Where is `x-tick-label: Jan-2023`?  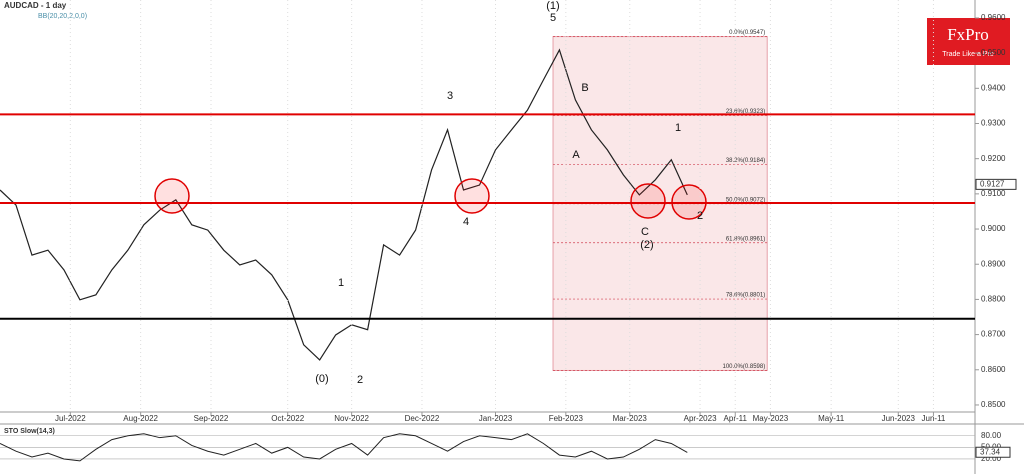 x-tick-label: Jan-2023 is located at coordinates (496, 418).